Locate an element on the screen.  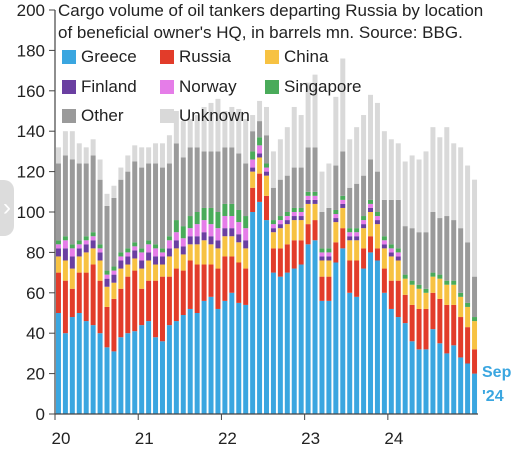
legend-item-unknown: Unknown is located at coordinates (205, 116).